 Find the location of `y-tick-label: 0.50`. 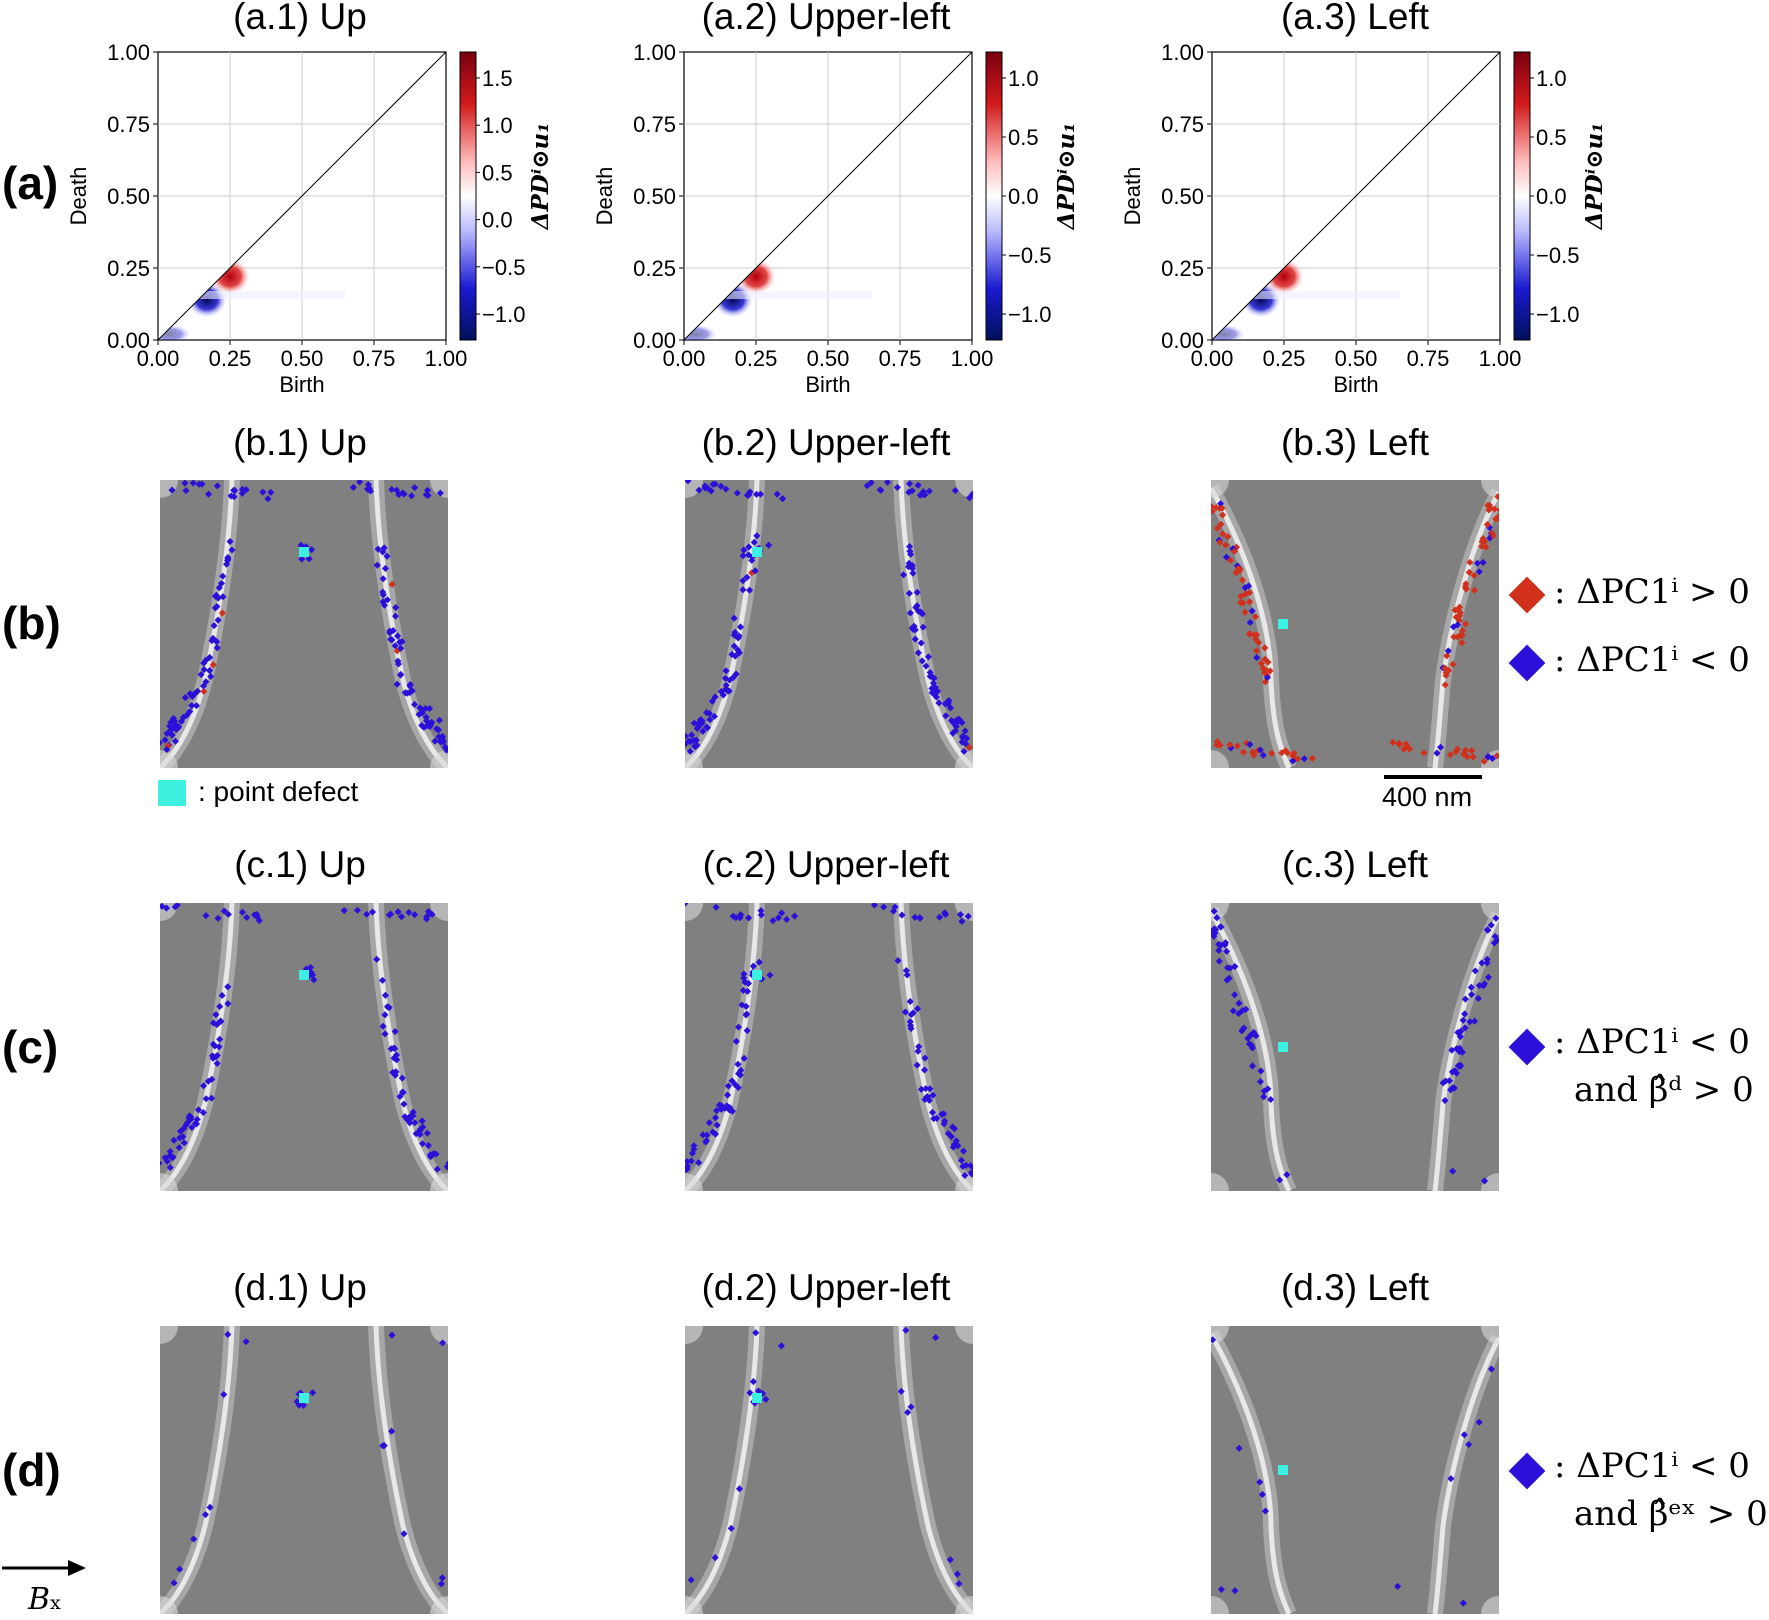

y-tick-label: 0.50 is located at coordinates (128, 196).